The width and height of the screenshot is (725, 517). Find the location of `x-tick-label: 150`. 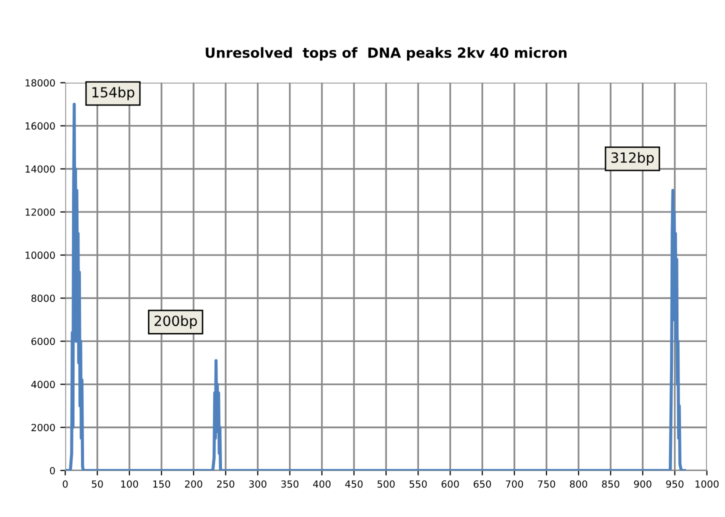

x-tick-label: 150 is located at coordinates (161, 484).